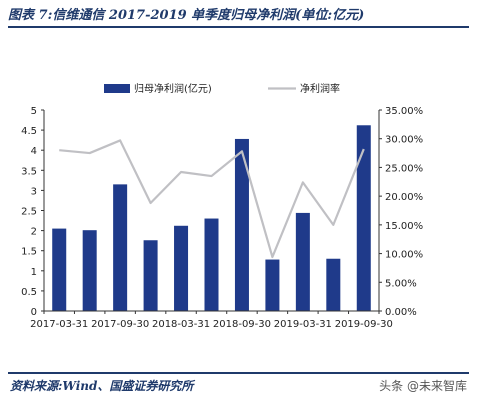 The width and height of the screenshot is (477, 402). Describe the element at coordinates (320, 88) in the screenshot. I see `legend-line-label: 净利润率` at that location.